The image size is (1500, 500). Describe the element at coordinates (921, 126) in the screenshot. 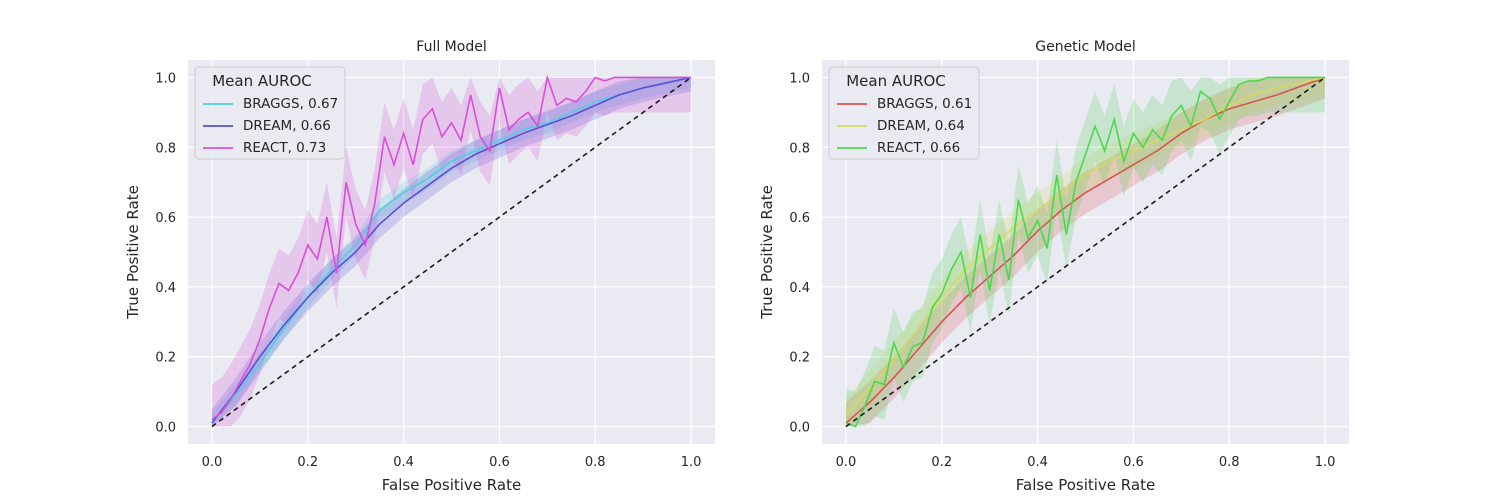

I see `legend-entry: DREAM, 0.64` at that location.